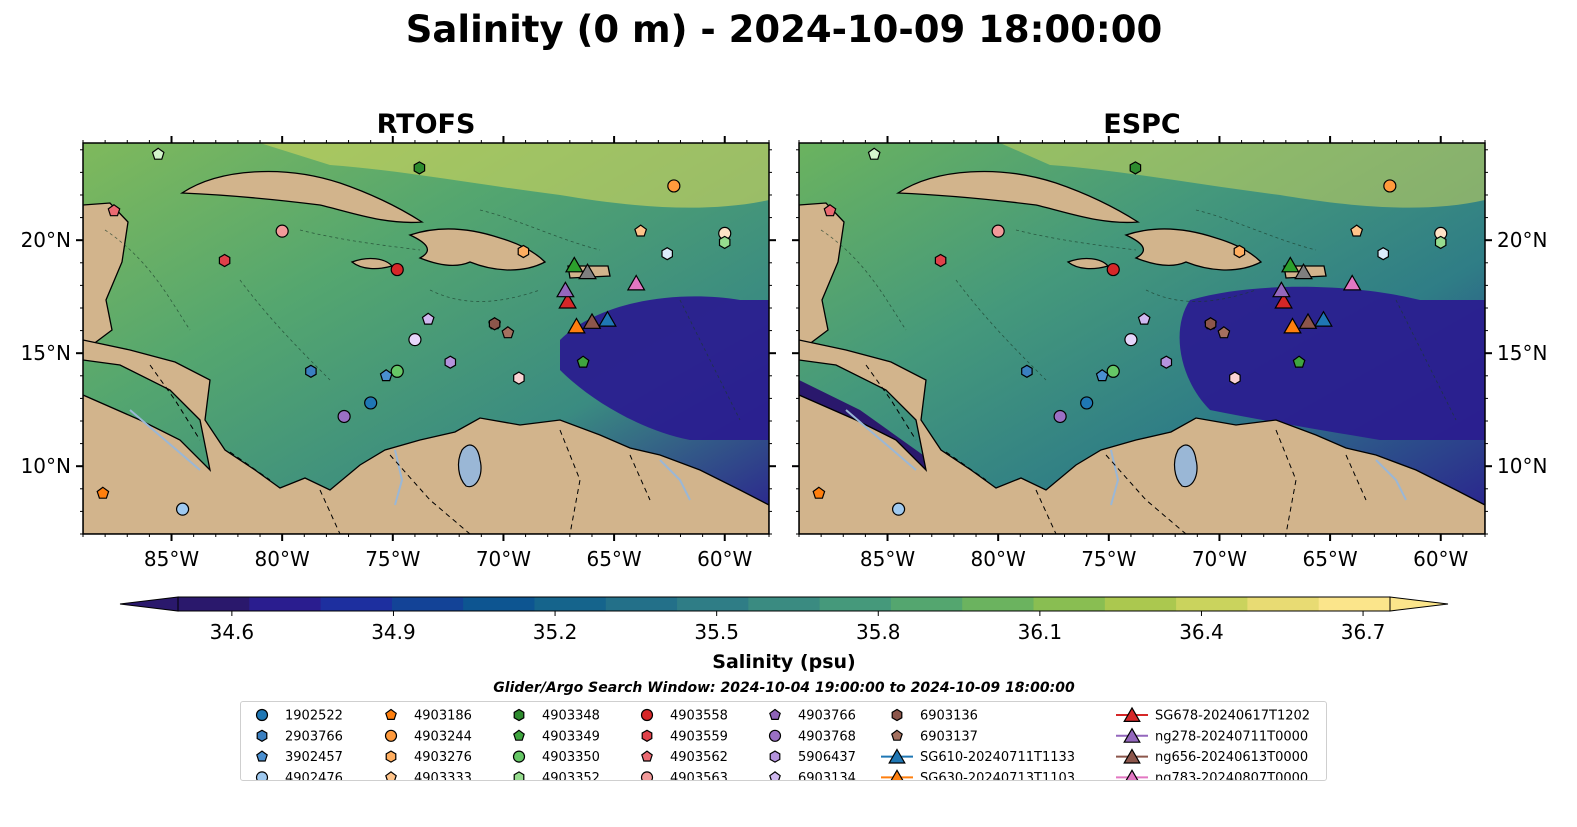 The width and height of the screenshot is (1577, 827). What do you see at coordinates (699, 716) in the screenshot?
I see `legend-label: 4903558` at bounding box center [699, 716].